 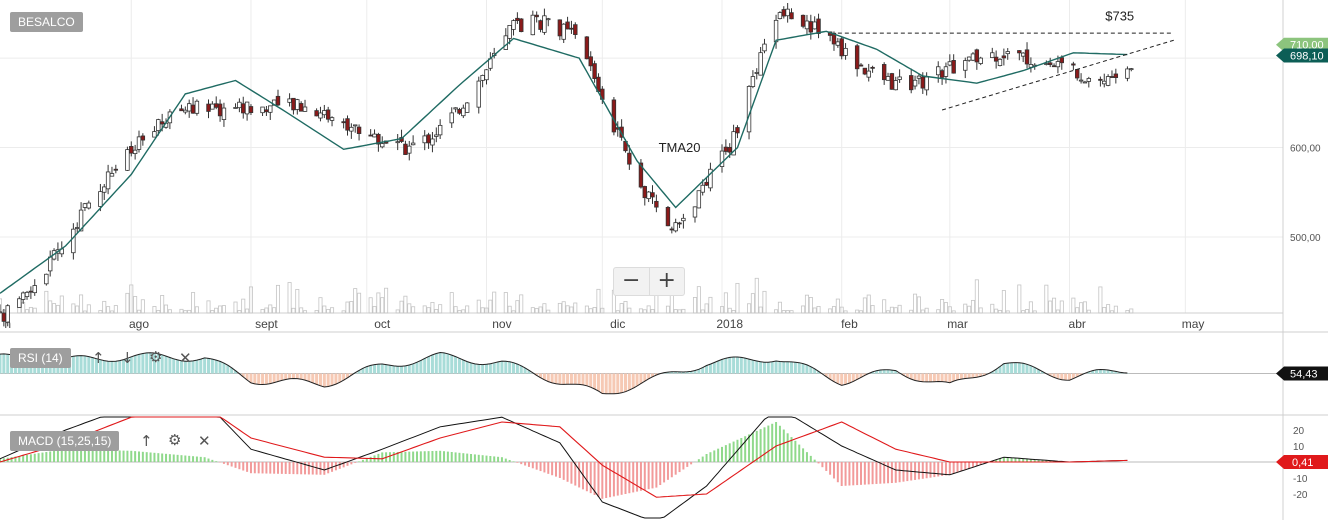 I want to click on zoom-in-button: +, so click(x=666, y=281).